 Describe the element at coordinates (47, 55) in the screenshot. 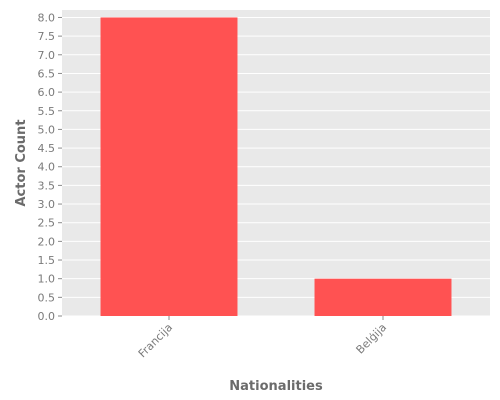

I see `y-tick-label: 7.0` at that location.